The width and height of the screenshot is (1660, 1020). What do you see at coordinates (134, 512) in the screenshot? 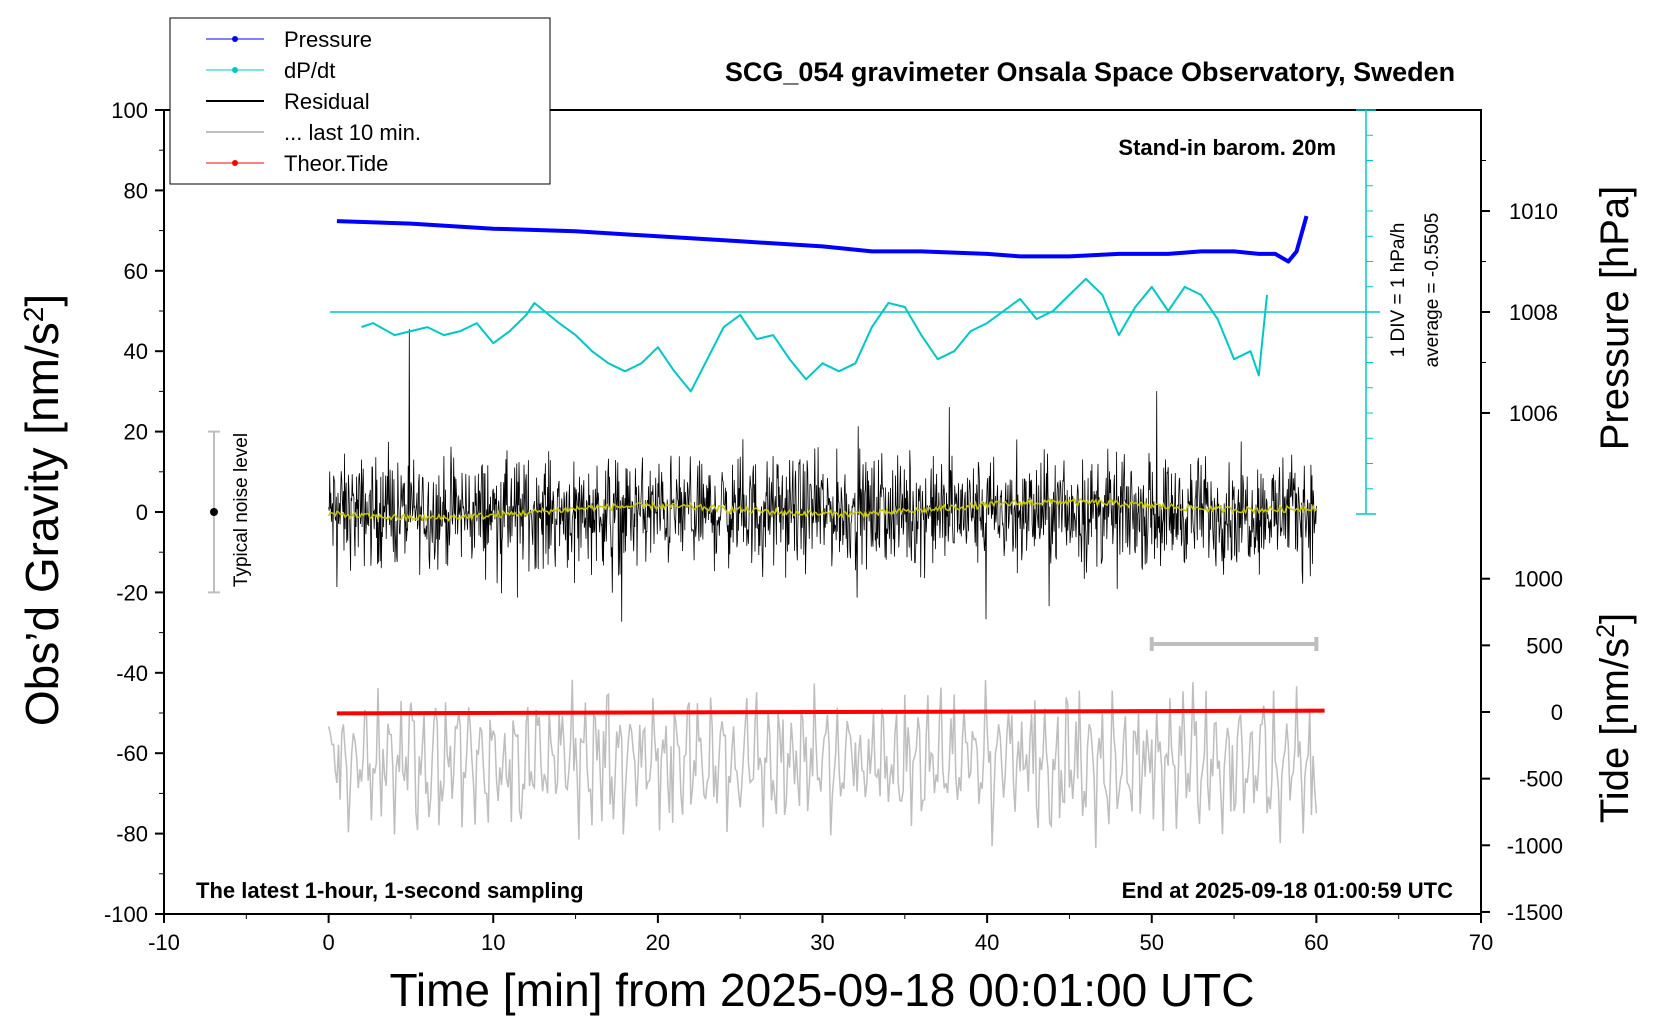
I see `y-axis-ticks: 100 80 60 40 20 0 -20 -40 -60 -80 -100` at bounding box center [134, 512].